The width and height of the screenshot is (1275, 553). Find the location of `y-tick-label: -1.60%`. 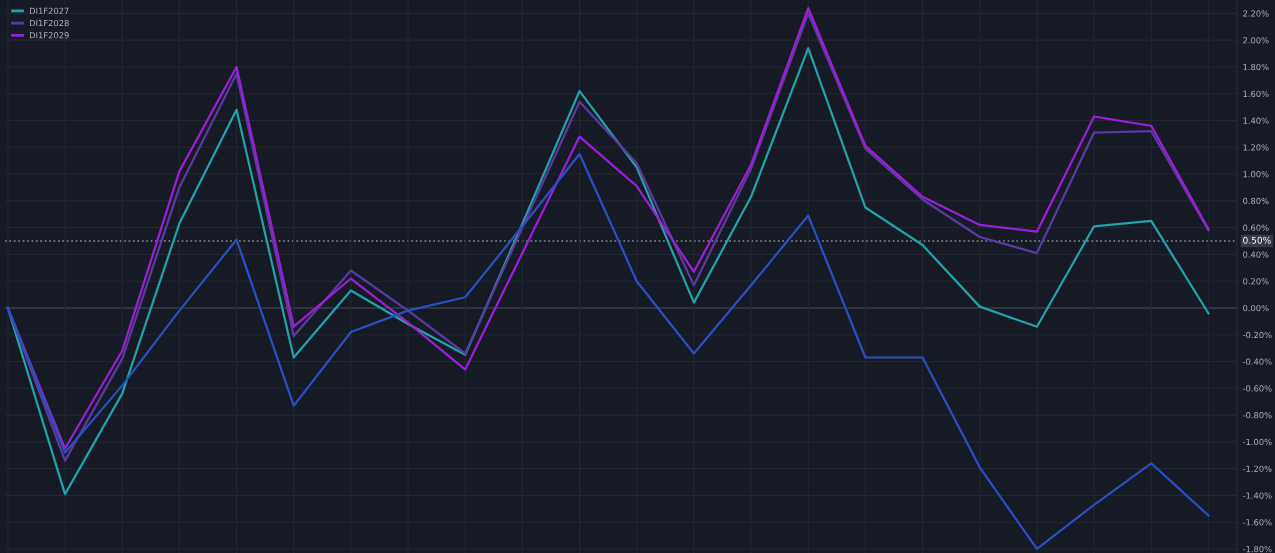

y-tick-label: -1.60% is located at coordinates (1257, 522).